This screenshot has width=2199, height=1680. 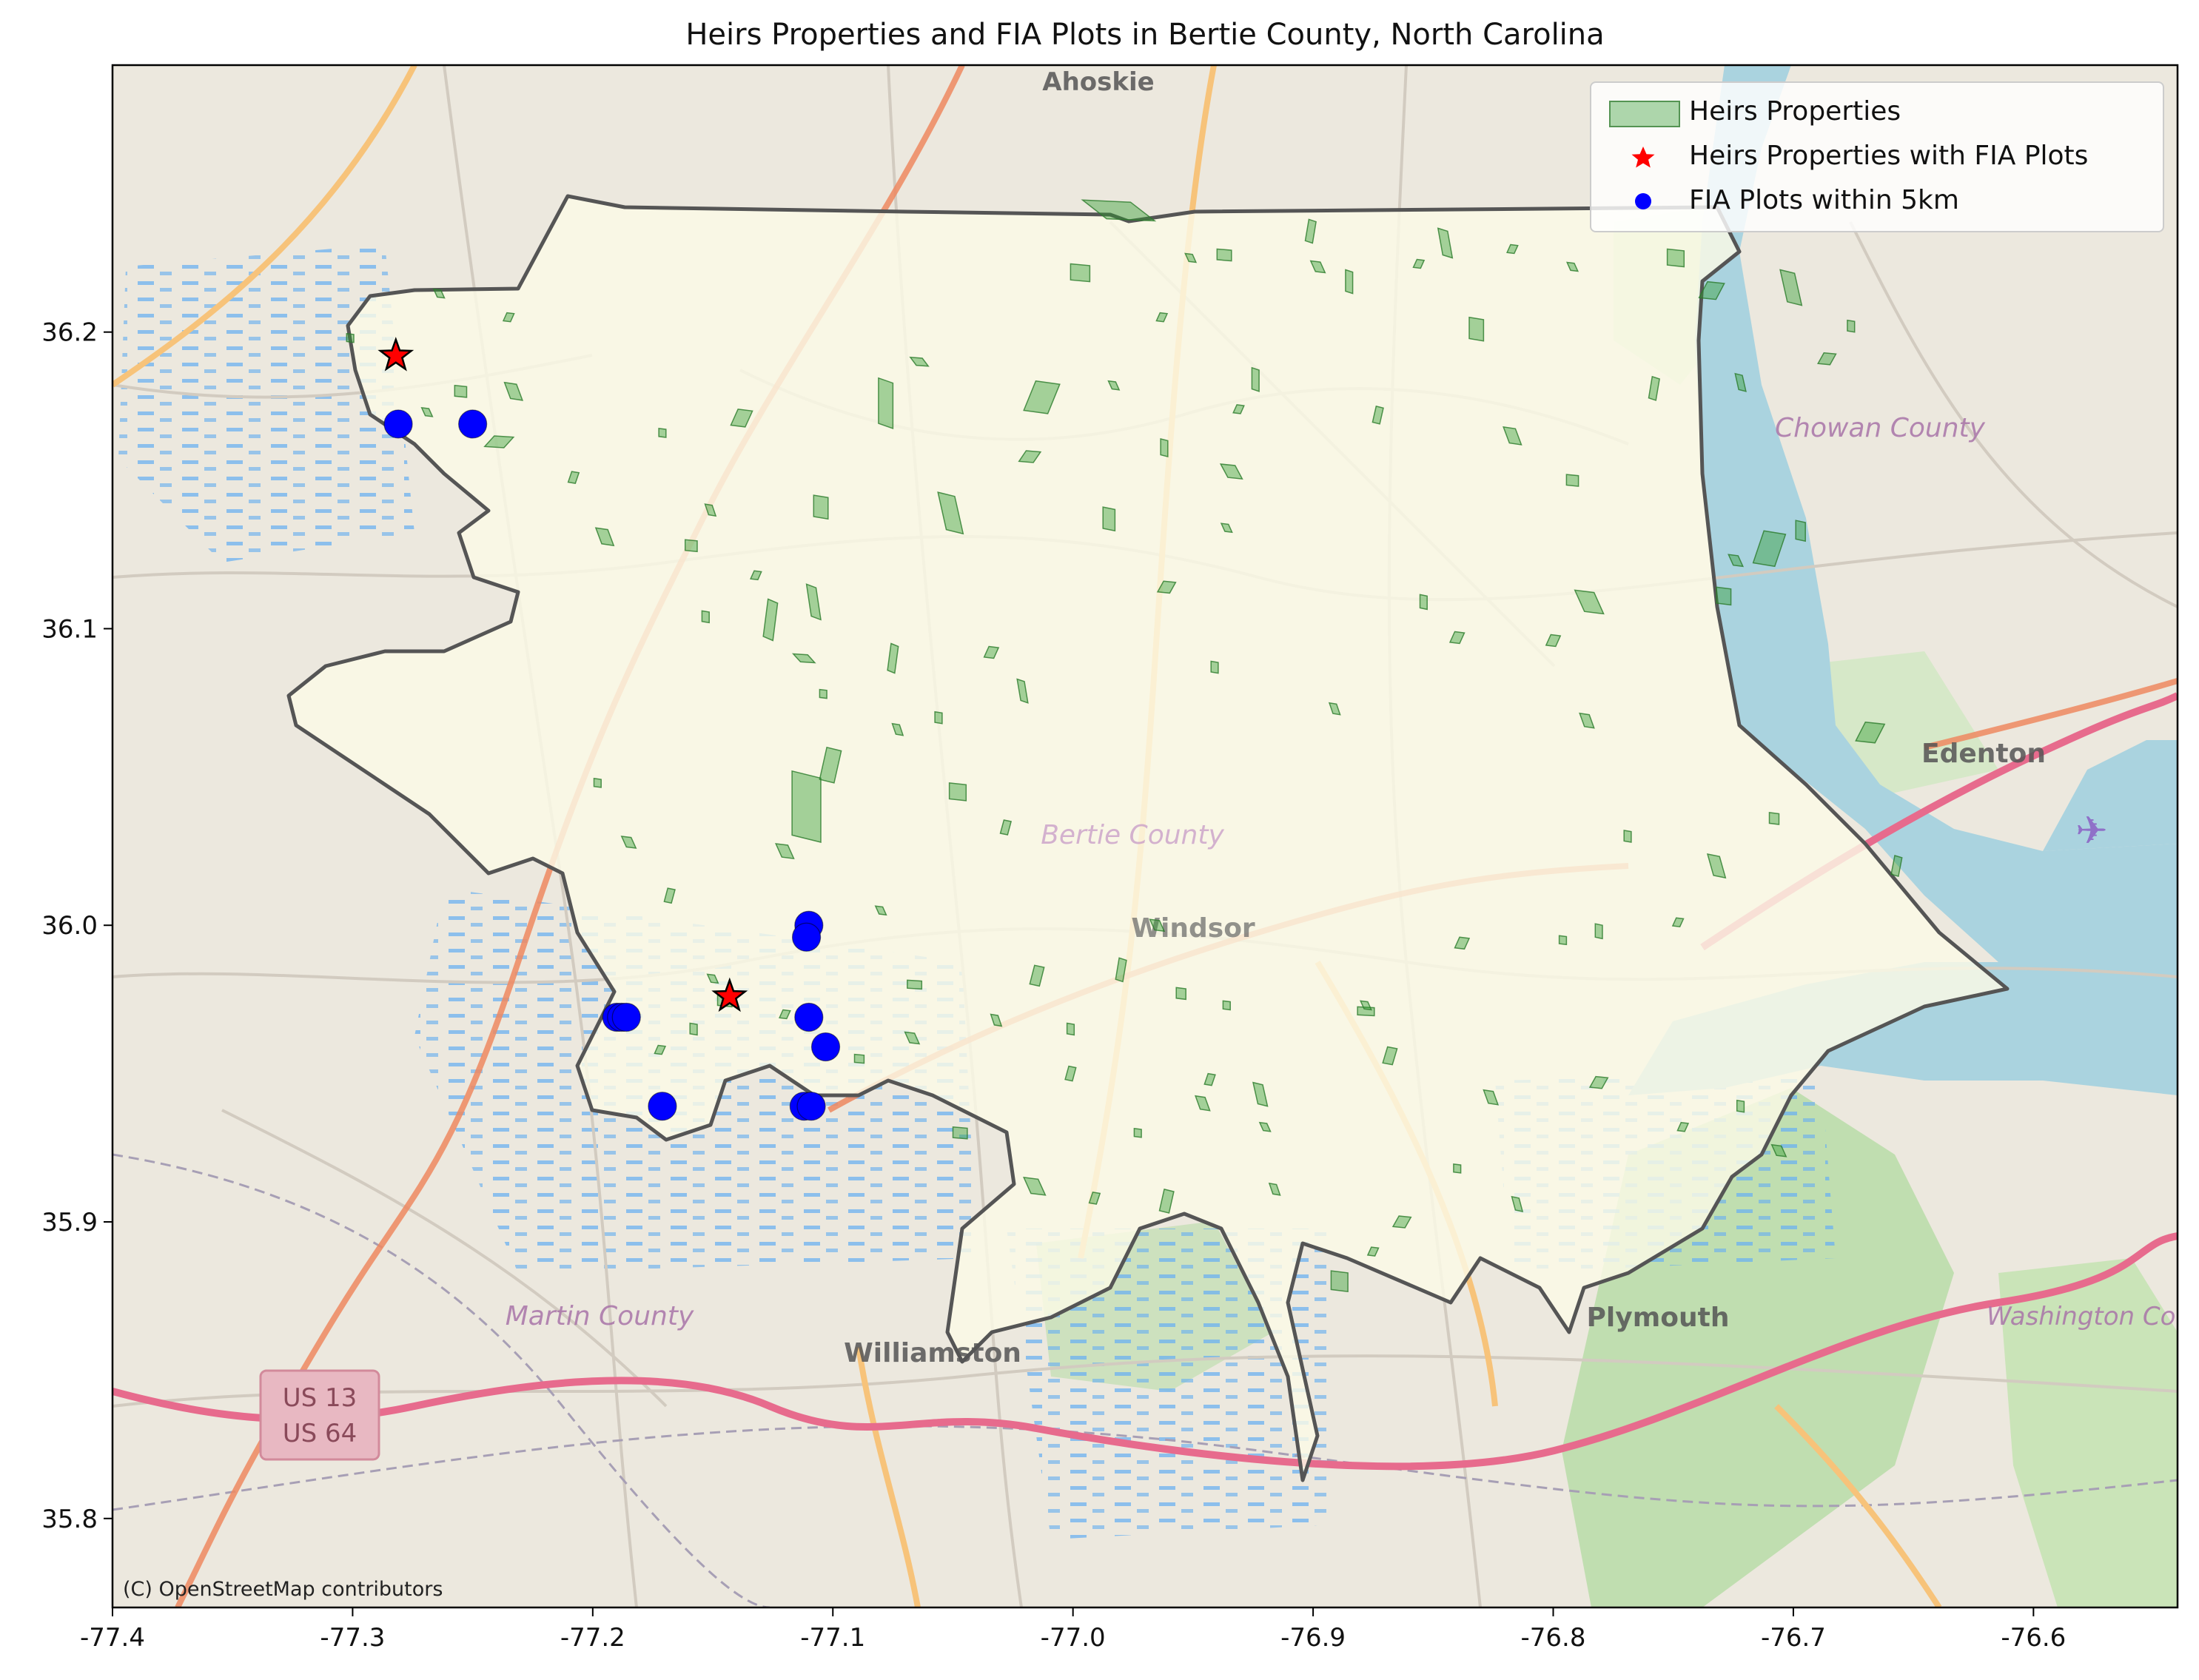 What do you see at coordinates (832, 1638) in the screenshot?
I see `x-tick-label: -77.1` at bounding box center [832, 1638].